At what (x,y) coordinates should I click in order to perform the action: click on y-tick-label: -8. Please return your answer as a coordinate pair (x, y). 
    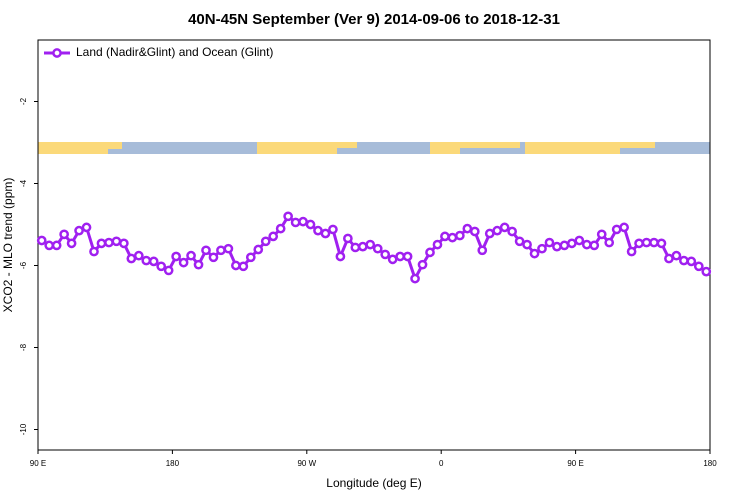
    Looking at the image, I should click on (23, 347).